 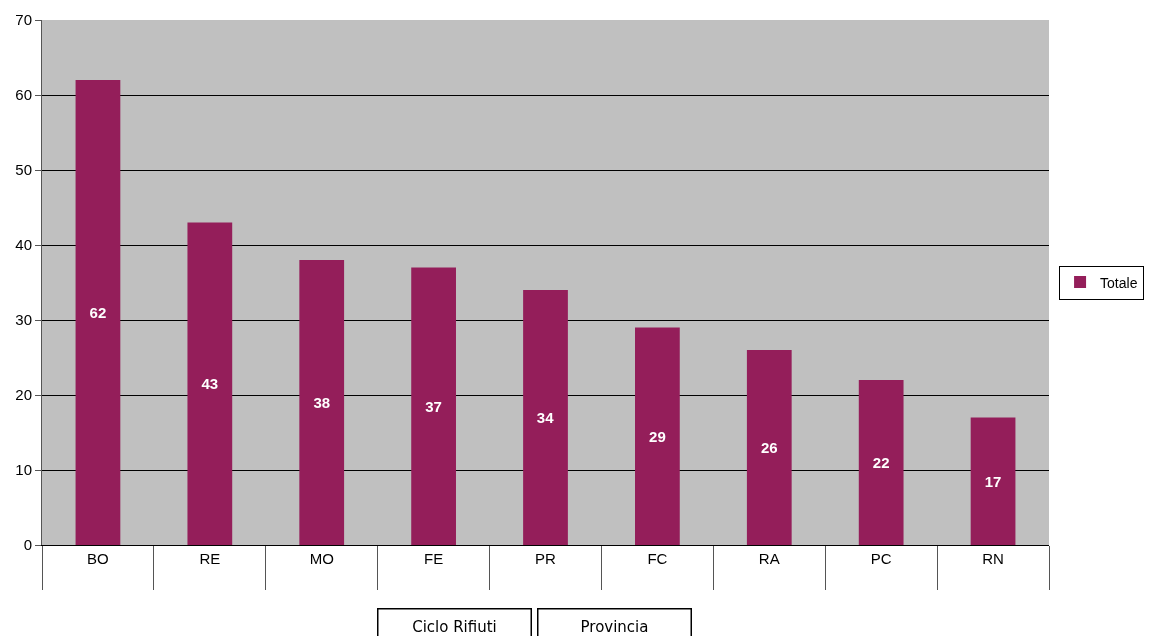 I want to click on x-tick-label: MO, so click(x=321, y=558).